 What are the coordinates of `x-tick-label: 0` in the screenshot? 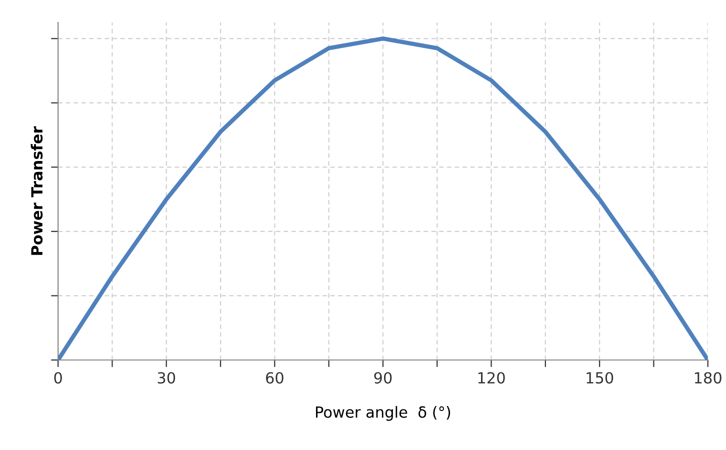 It's located at (58, 378).